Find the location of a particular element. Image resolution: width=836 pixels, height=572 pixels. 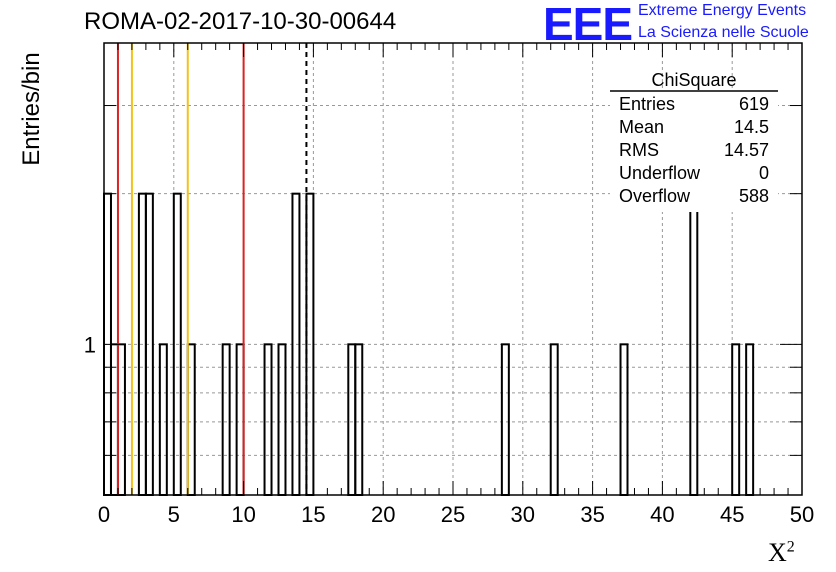

x-tick-label: 35 is located at coordinates (592, 514).